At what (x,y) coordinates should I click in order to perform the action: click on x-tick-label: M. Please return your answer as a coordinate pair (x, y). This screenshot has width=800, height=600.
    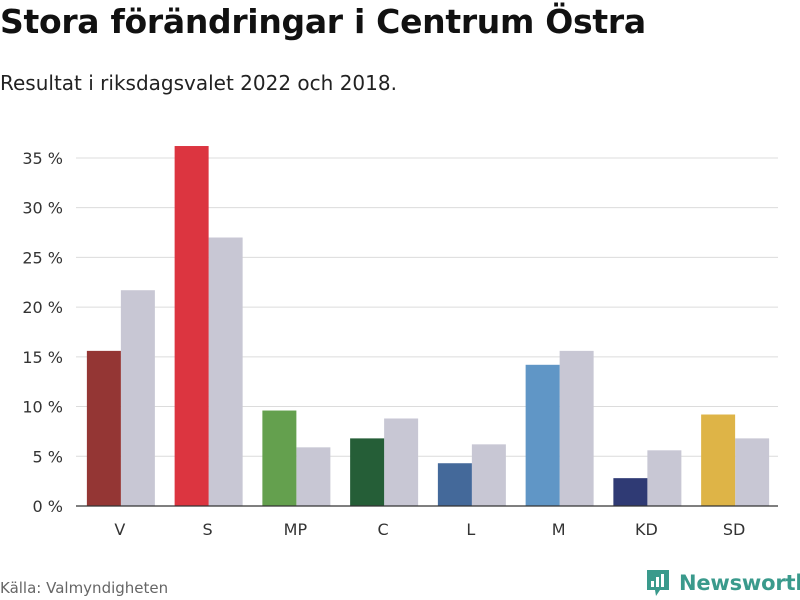
    Looking at the image, I should click on (559, 529).